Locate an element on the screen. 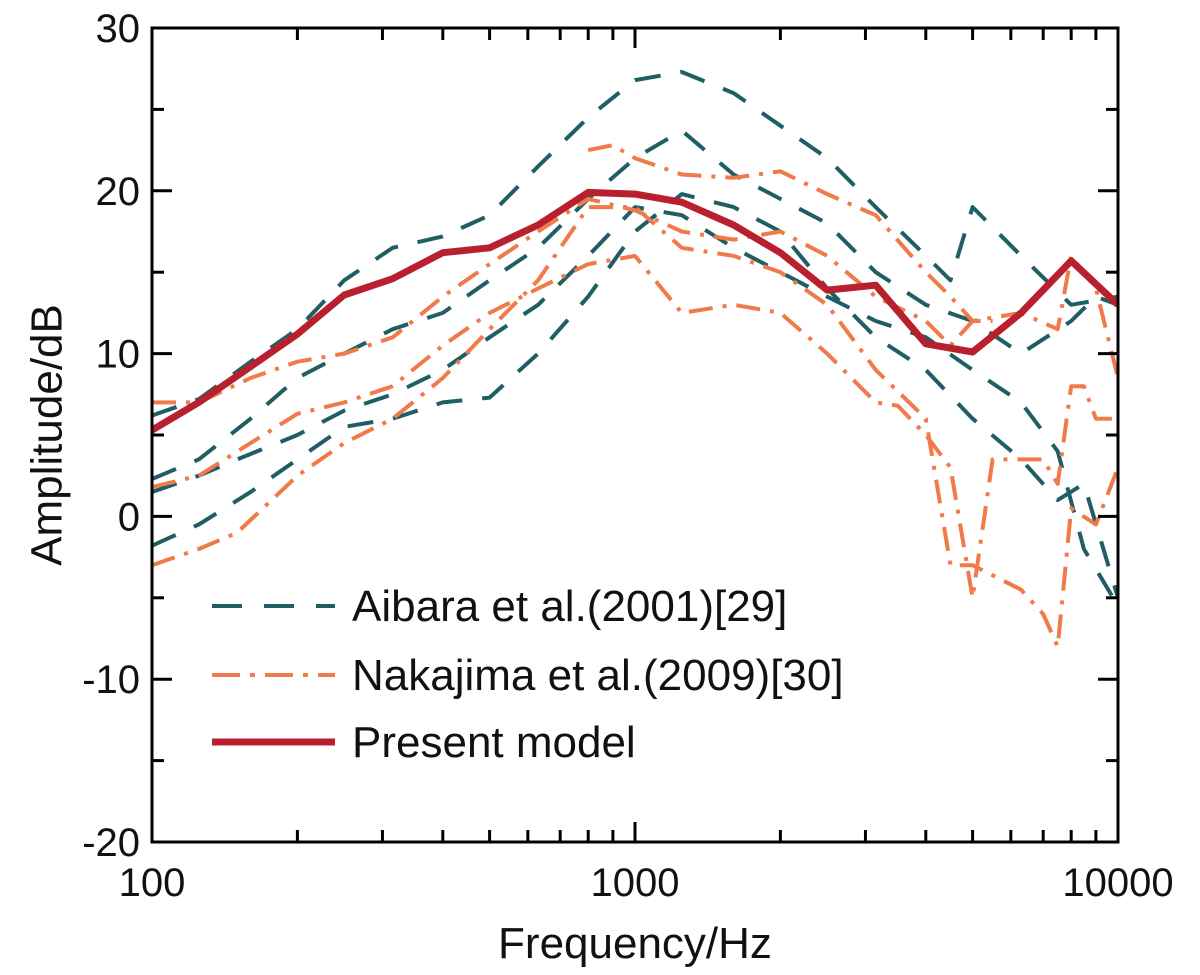 The image size is (1200, 975). y-tick-label: -20 is located at coordinates (111, 843).